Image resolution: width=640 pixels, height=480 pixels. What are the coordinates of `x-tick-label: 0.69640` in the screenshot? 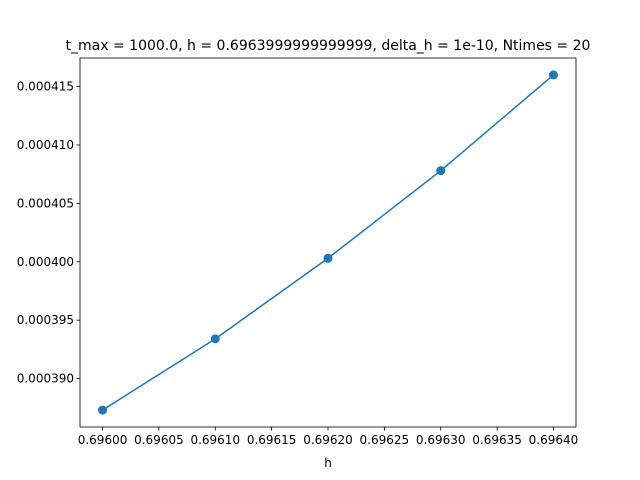 It's located at (554, 440).